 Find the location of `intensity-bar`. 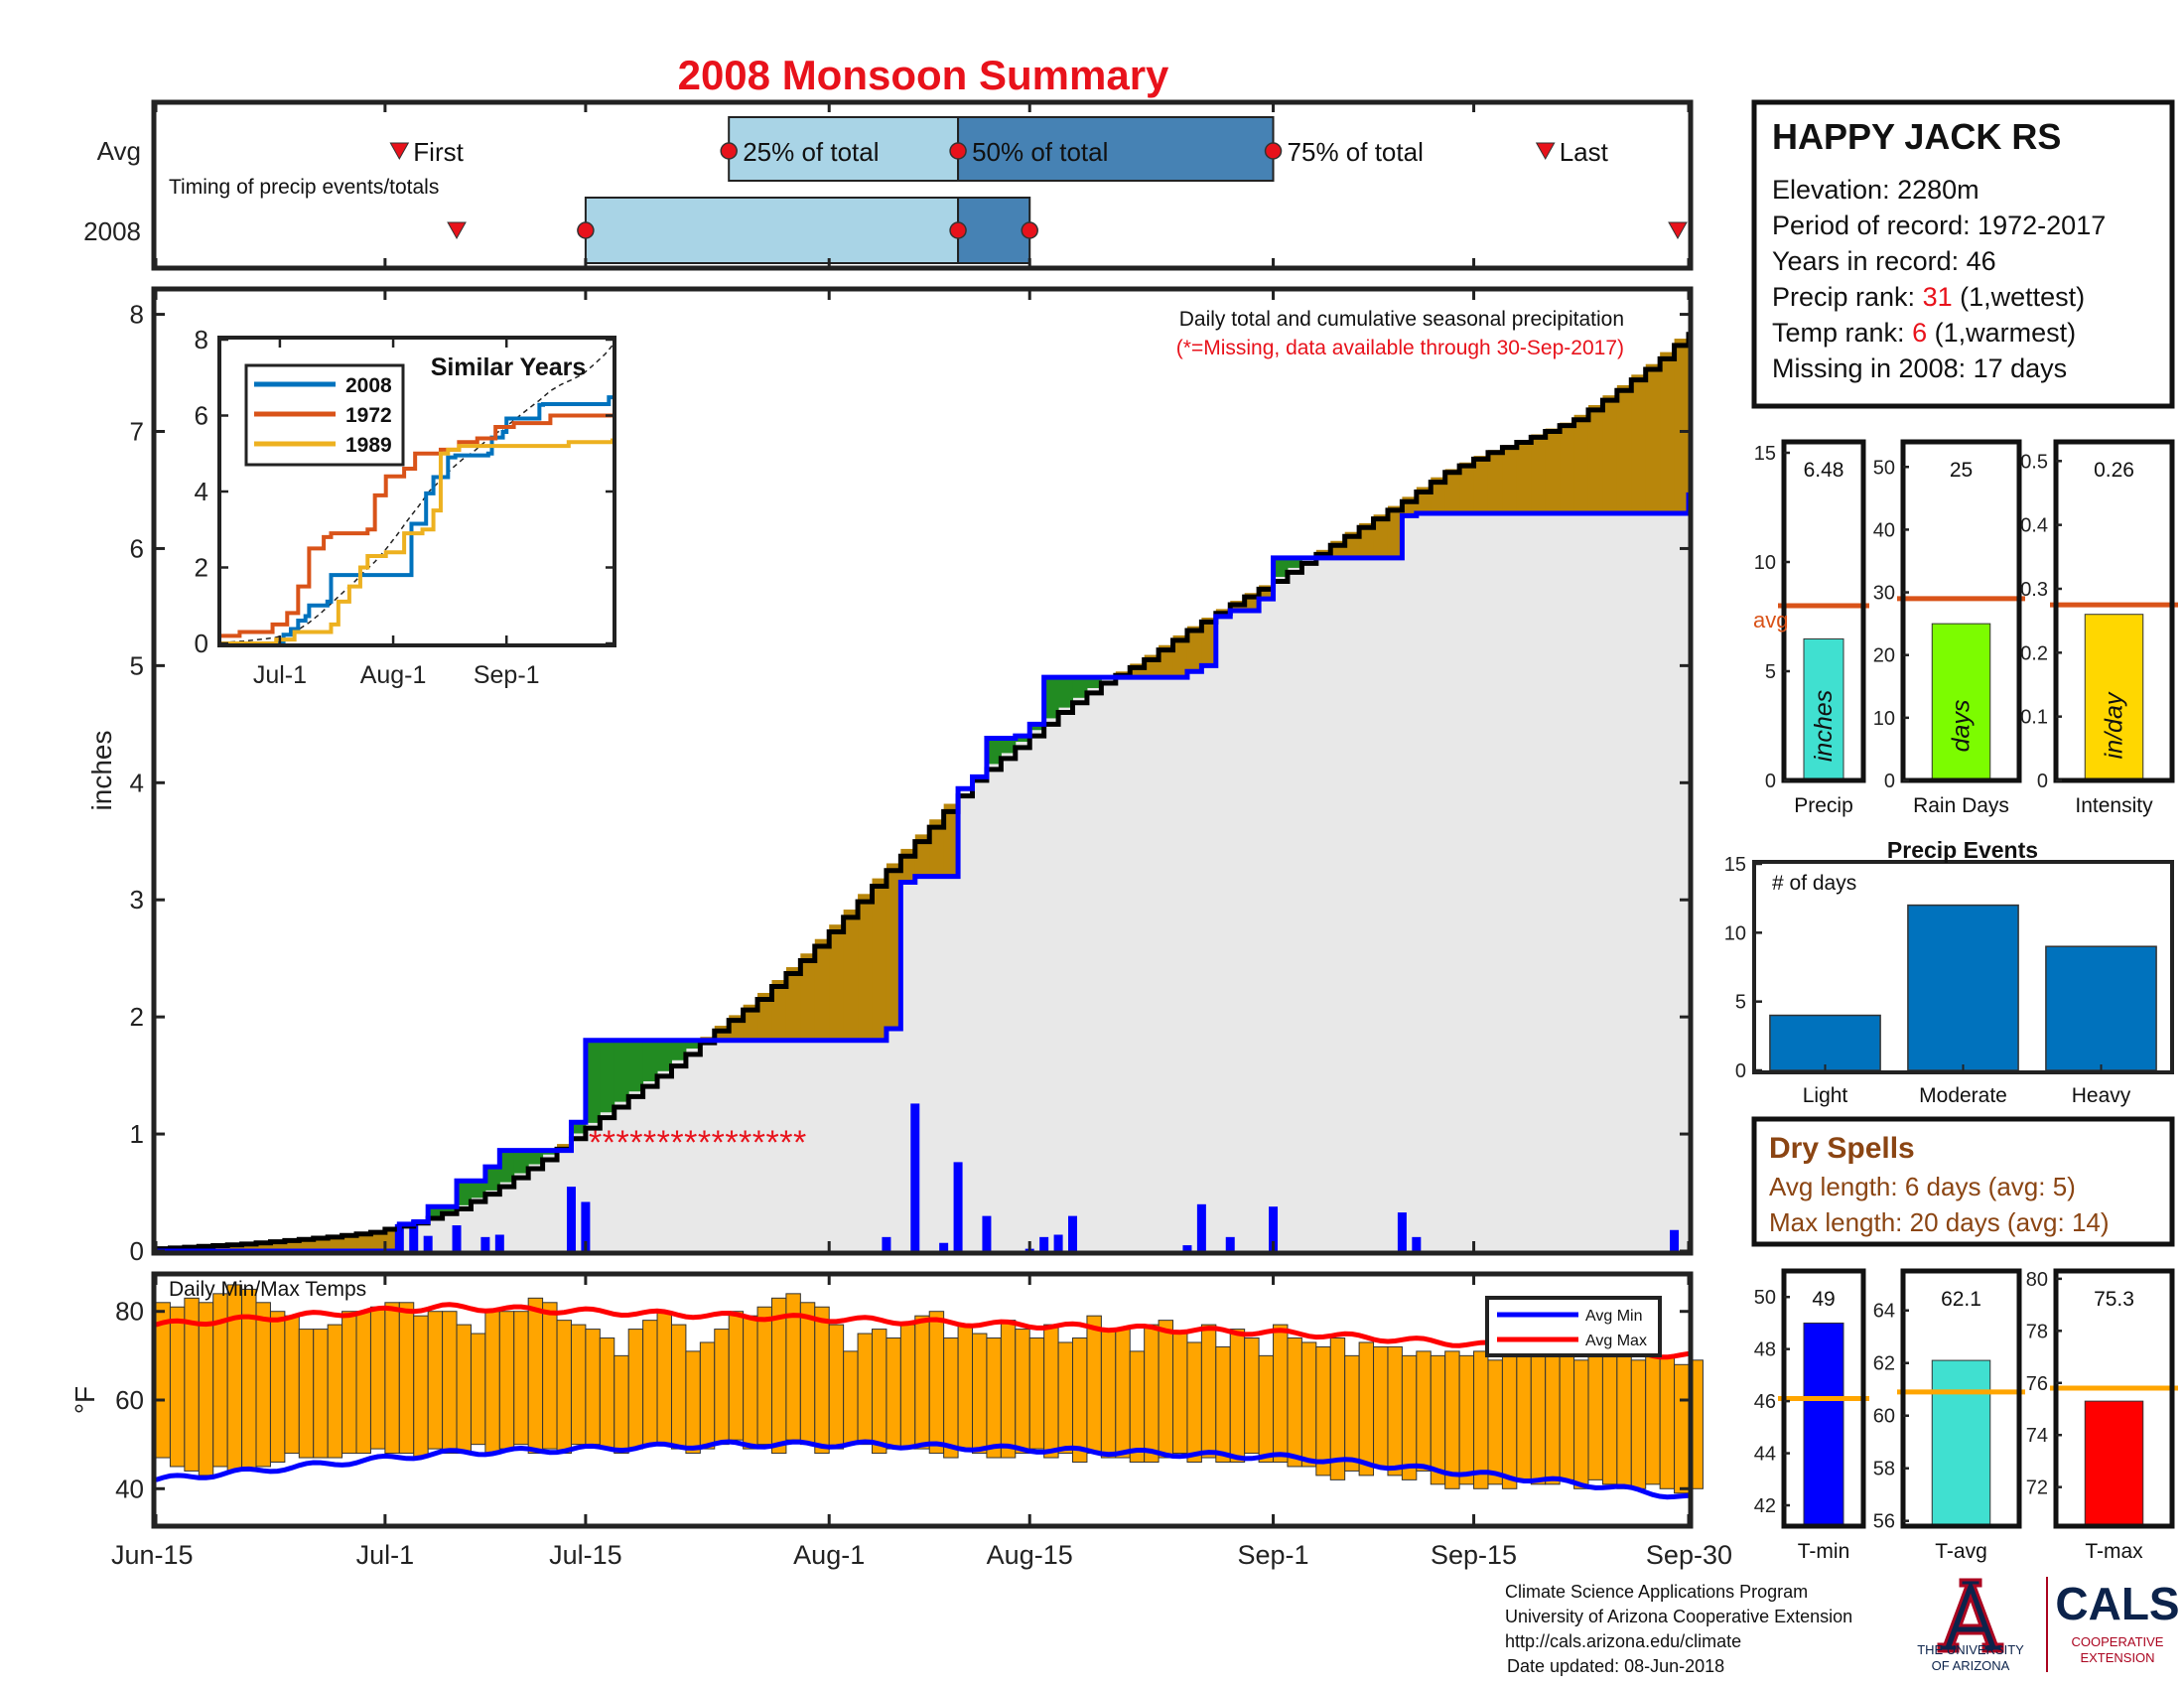

intensity-bar is located at coordinates (2114, 697).